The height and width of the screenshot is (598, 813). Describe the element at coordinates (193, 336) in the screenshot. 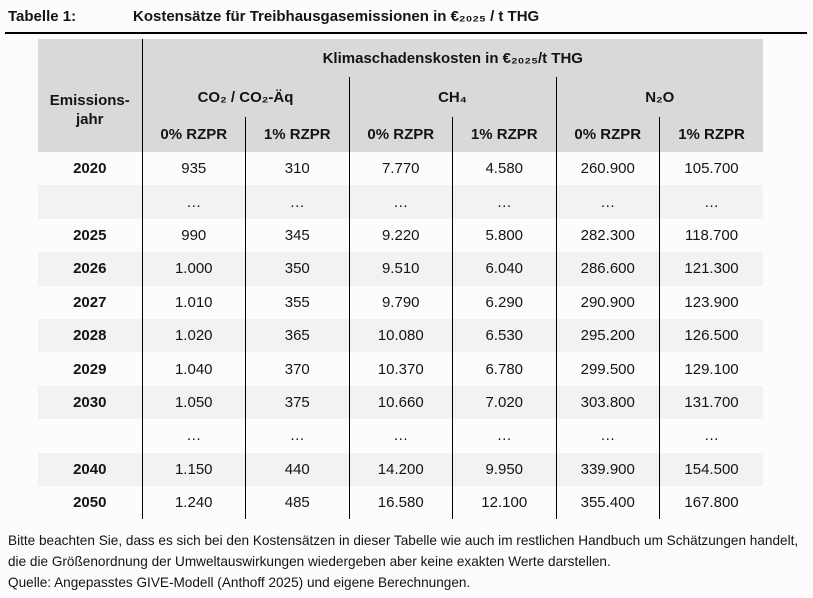

I see `value-cell: 1.020` at that location.